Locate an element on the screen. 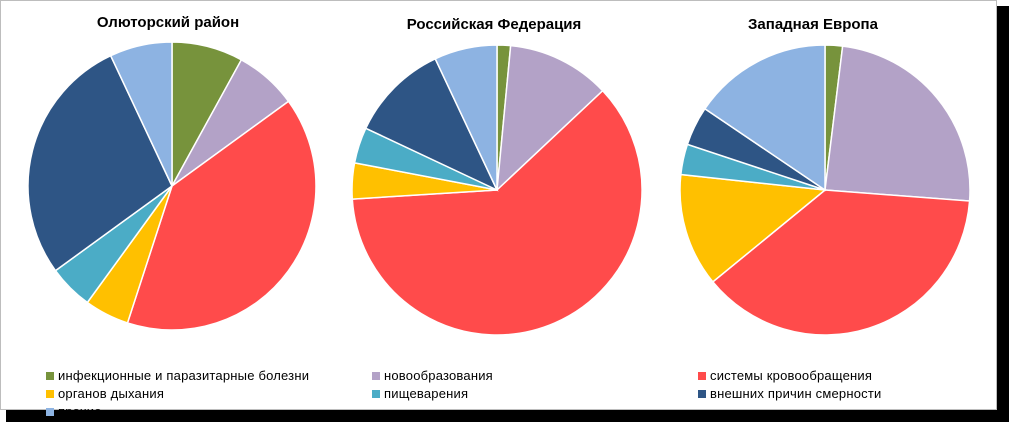  chart-title: Российская Федерация is located at coordinates (494, 24).